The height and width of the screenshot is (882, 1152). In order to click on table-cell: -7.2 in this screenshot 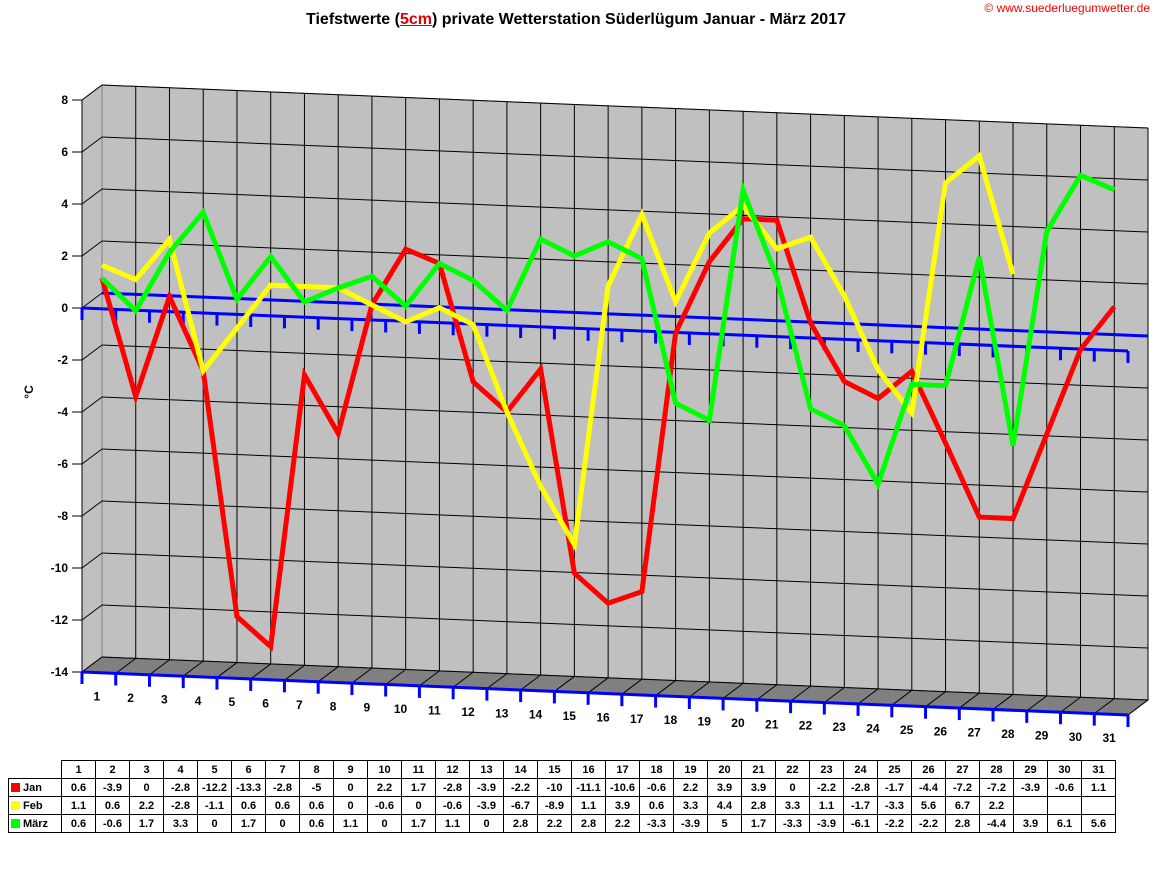, I will do `click(996, 787)`.